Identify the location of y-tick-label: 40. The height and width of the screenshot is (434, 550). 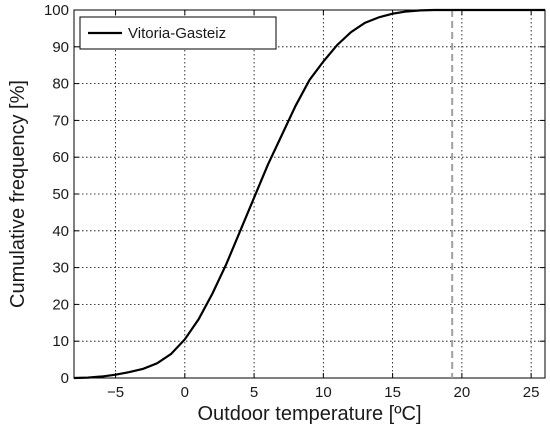
(60, 231).